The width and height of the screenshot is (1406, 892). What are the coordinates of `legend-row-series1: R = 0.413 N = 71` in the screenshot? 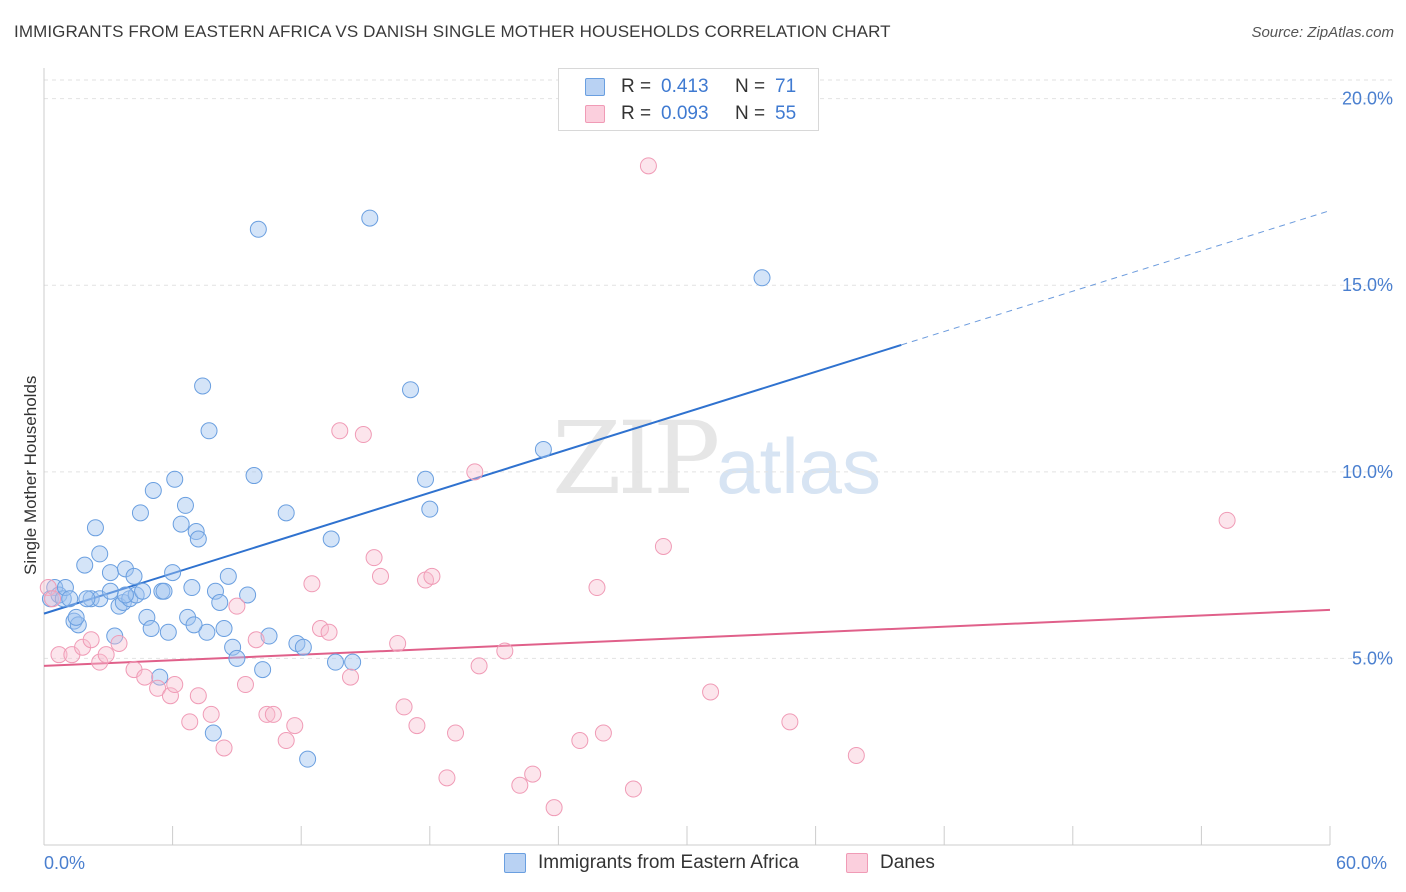 It's located at (690, 87).